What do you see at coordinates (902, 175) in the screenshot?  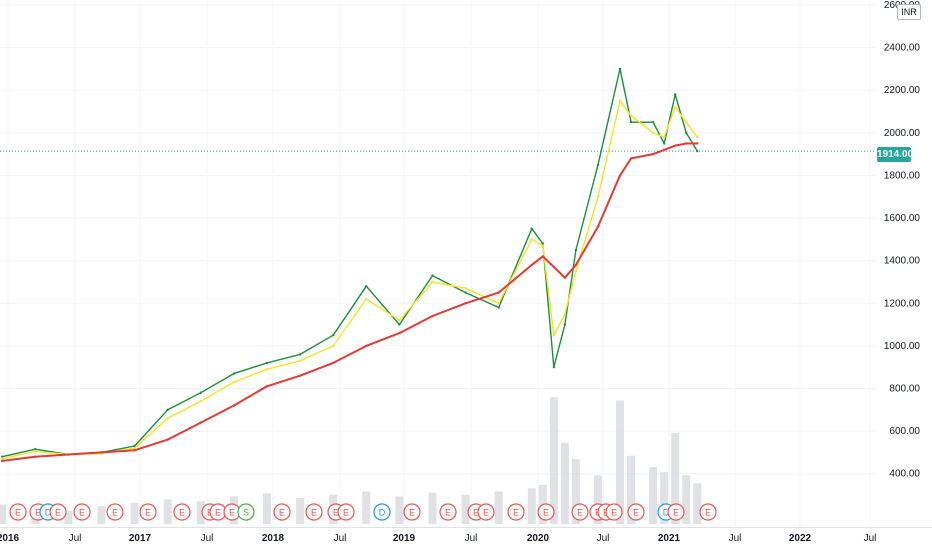 I see `y-tick-label: 1800.00` at bounding box center [902, 175].